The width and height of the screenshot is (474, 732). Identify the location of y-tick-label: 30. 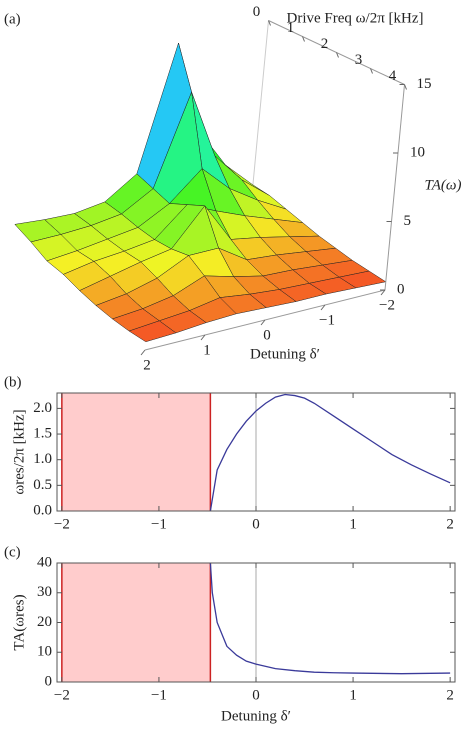
(44, 592).